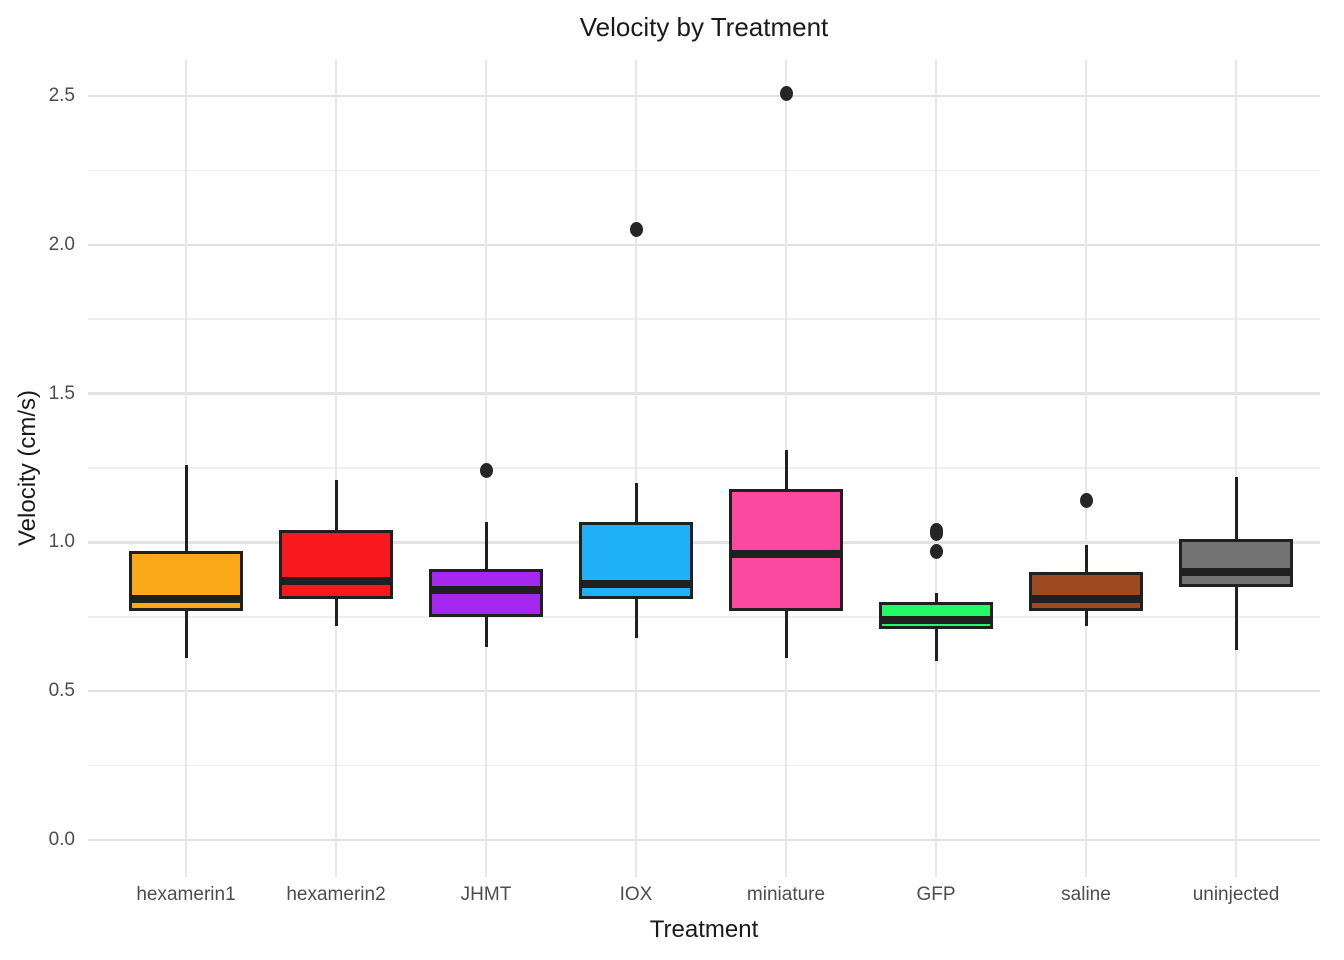 The width and height of the screenshot is (1344, 960). What do you see at coordinates (636, 230) in the screenshot?
I see `outlier-IOX` at bounding box center [636, 230].